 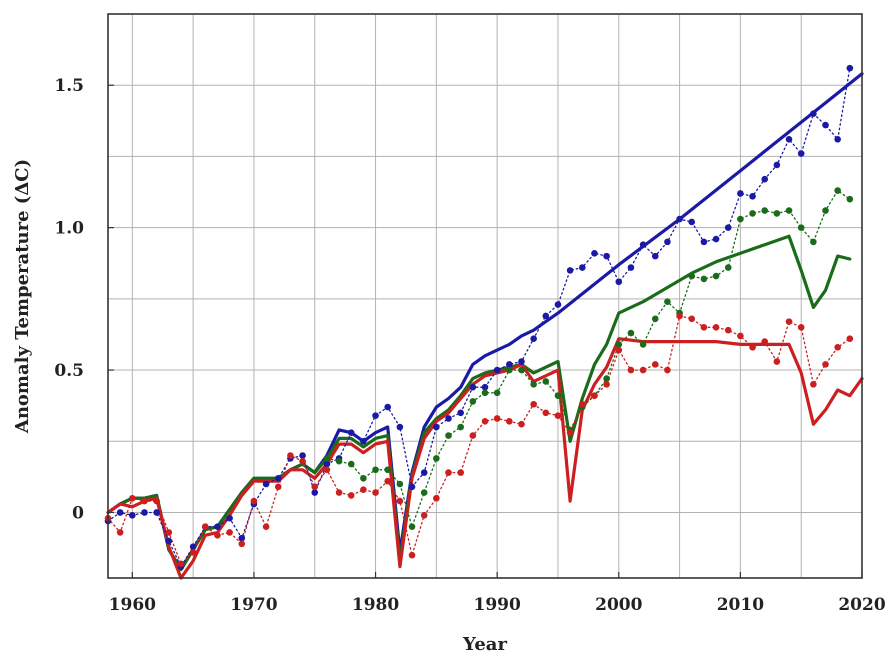 What do you see at coordinates (78, 513) in the screenshot?
I see `y-tick-label: 0` at bounding box center [78, 513].